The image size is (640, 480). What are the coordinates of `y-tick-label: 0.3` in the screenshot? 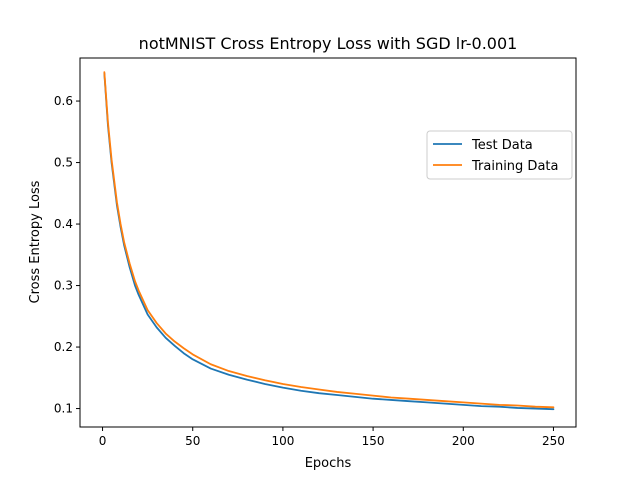 It's located at (63, 286).